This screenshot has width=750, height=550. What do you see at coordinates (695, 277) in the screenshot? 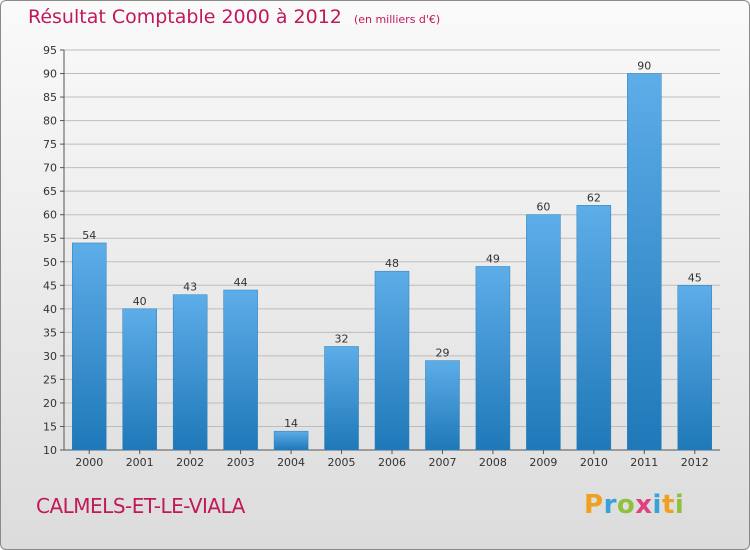
I see `data-label: 45` at bounding box center [695, 277].